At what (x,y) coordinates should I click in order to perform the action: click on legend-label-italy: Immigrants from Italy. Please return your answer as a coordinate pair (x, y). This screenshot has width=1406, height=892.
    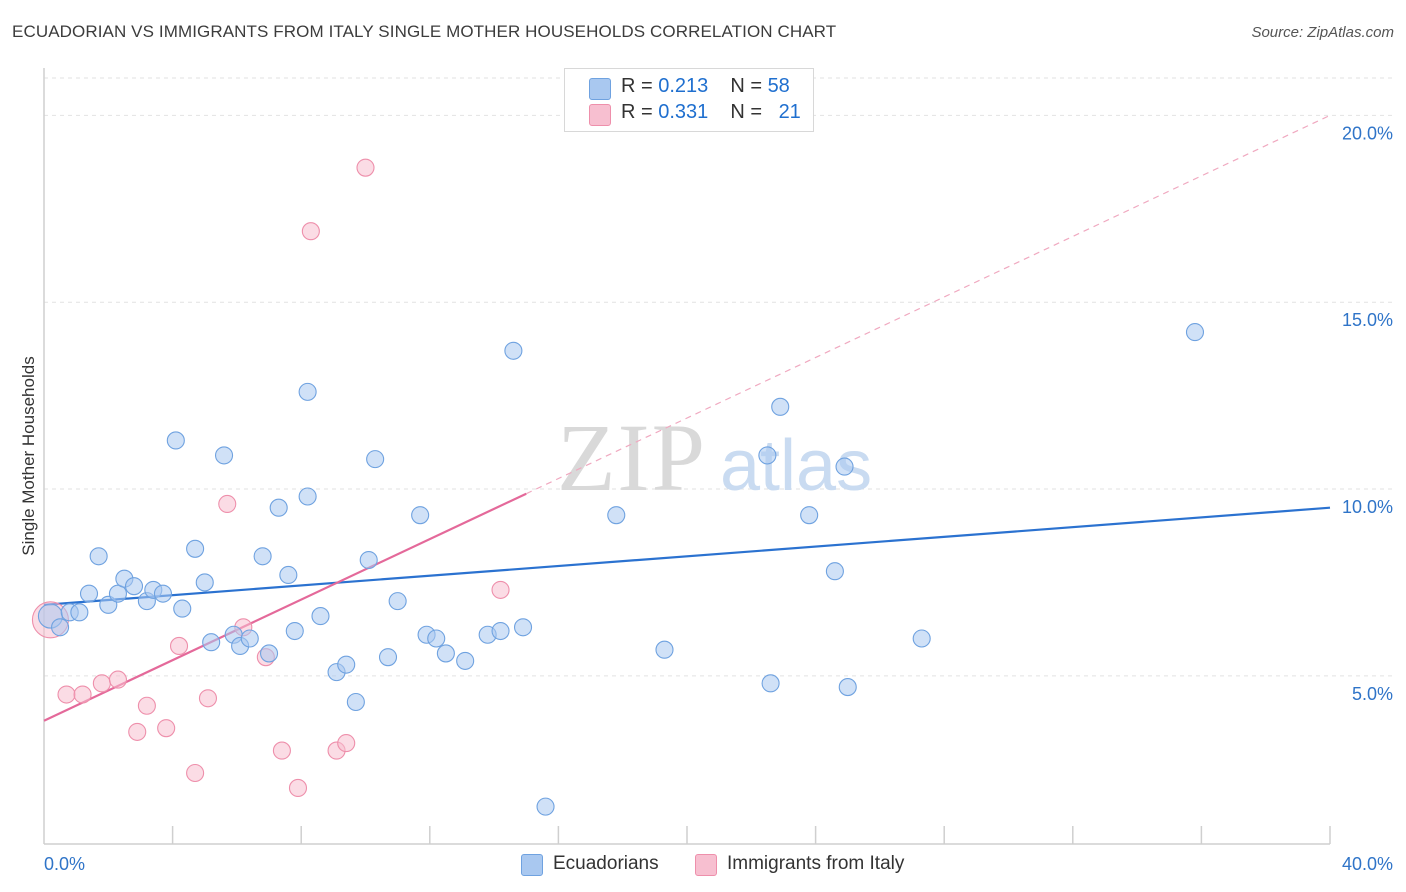
    Looking at the image, I should click on (816, 863).